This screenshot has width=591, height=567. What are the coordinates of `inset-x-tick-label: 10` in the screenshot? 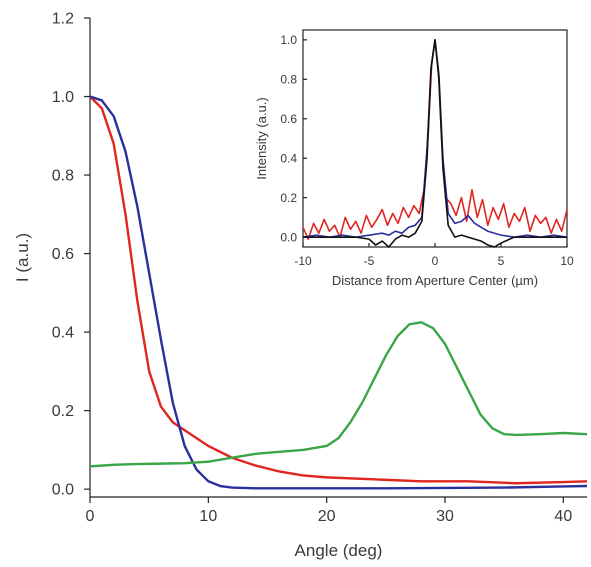 It's located at (567, 261).